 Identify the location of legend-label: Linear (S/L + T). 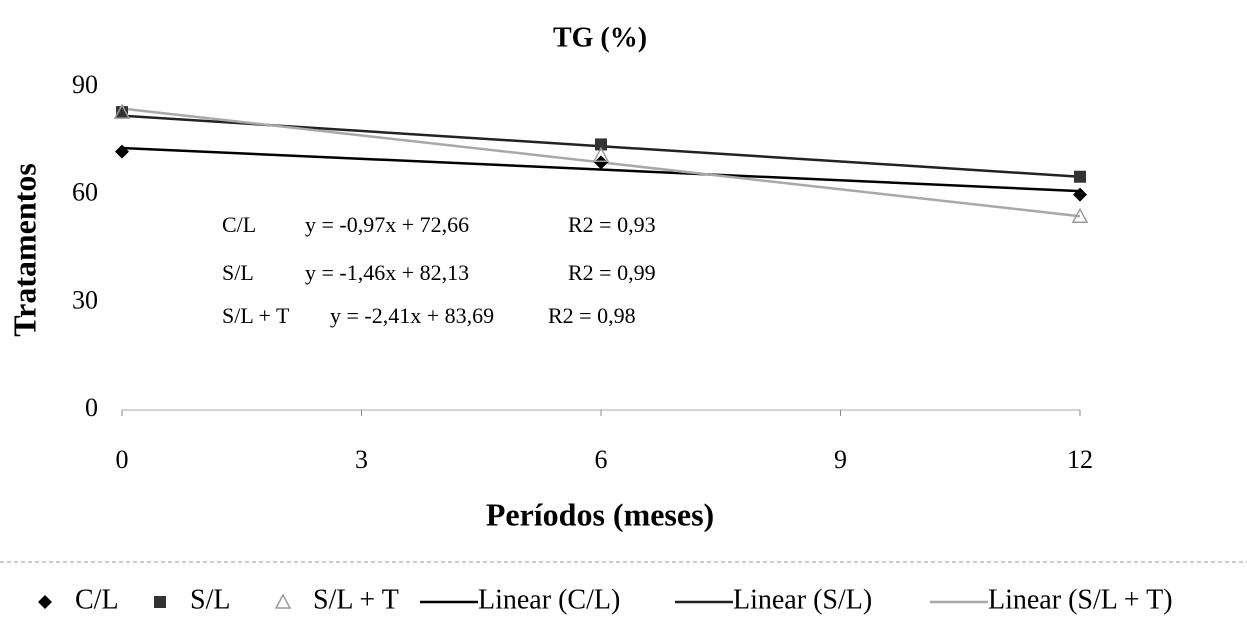
(1080, 599).